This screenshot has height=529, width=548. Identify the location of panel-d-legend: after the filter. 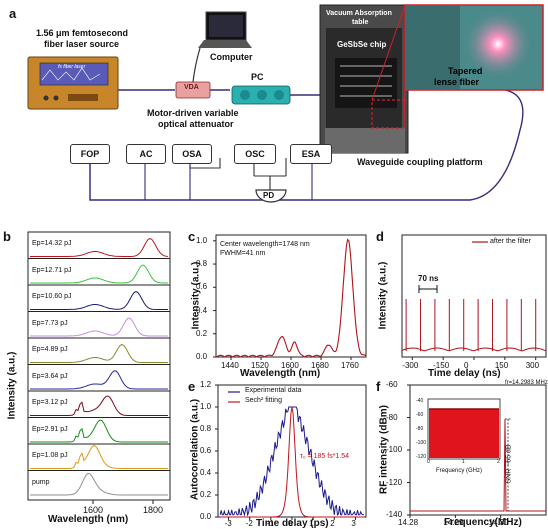
(510, 241).